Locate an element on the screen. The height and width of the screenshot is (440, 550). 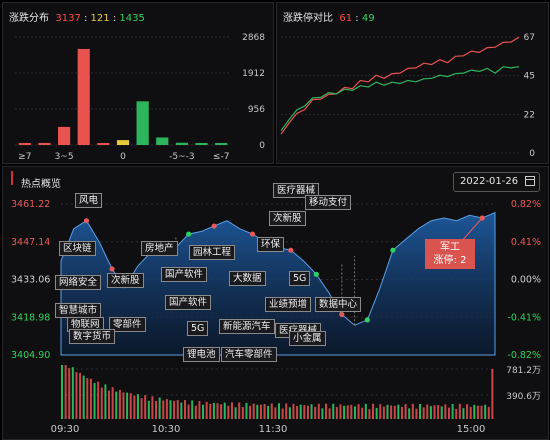
military-callout: 军工 涨停: 2 is located at coordinates (450, 254).